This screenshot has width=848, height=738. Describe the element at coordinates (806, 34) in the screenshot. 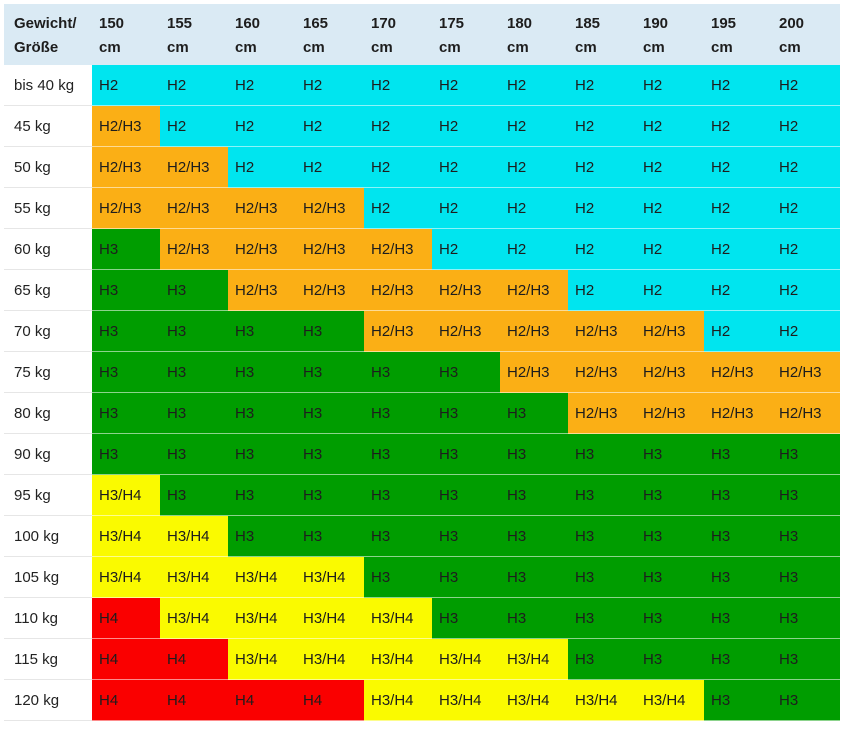

I see `column-header-200-cm: 200 cm` at that location.